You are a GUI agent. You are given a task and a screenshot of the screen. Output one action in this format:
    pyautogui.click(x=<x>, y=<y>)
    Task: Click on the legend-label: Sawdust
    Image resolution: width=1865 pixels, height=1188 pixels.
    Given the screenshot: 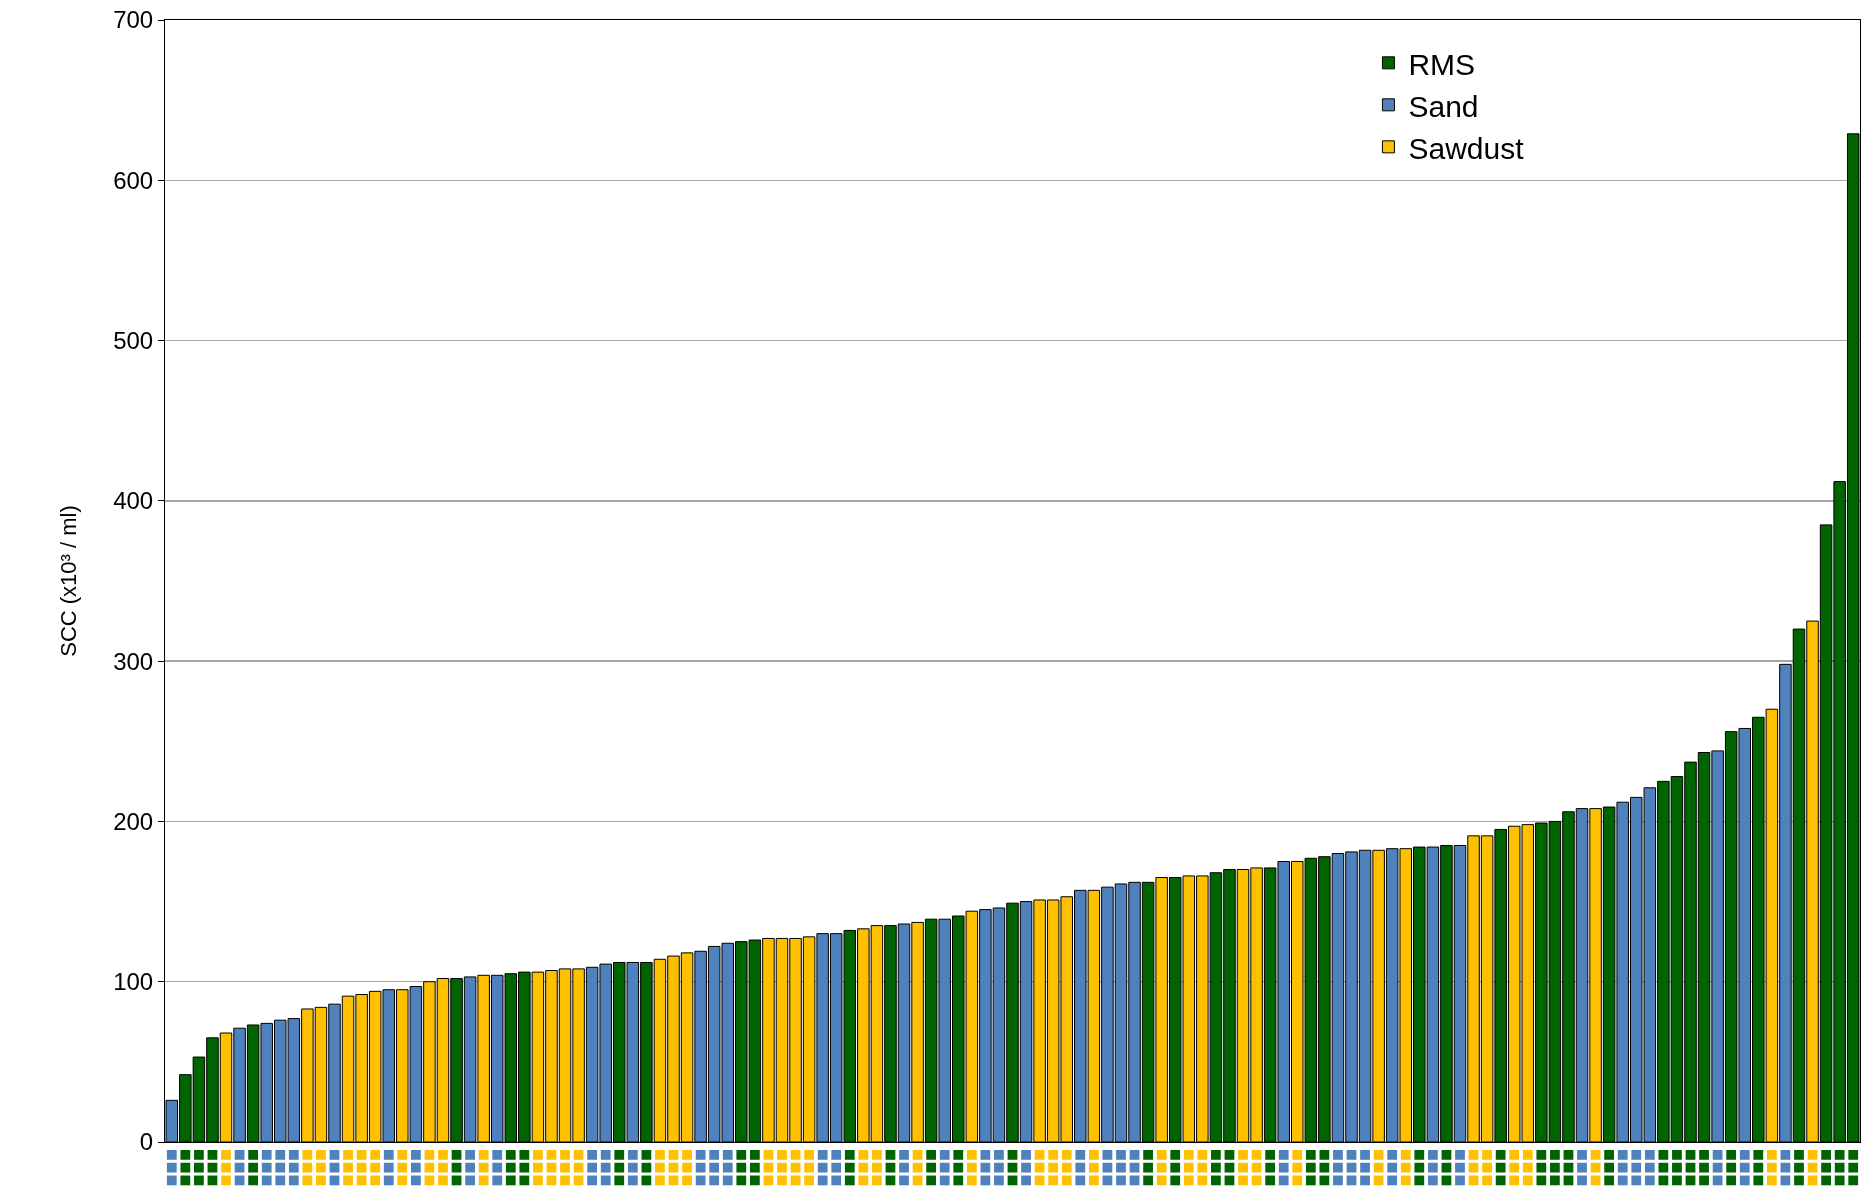 What is the action you would take?
    pyautogui.click(x=1466, y=148)
    